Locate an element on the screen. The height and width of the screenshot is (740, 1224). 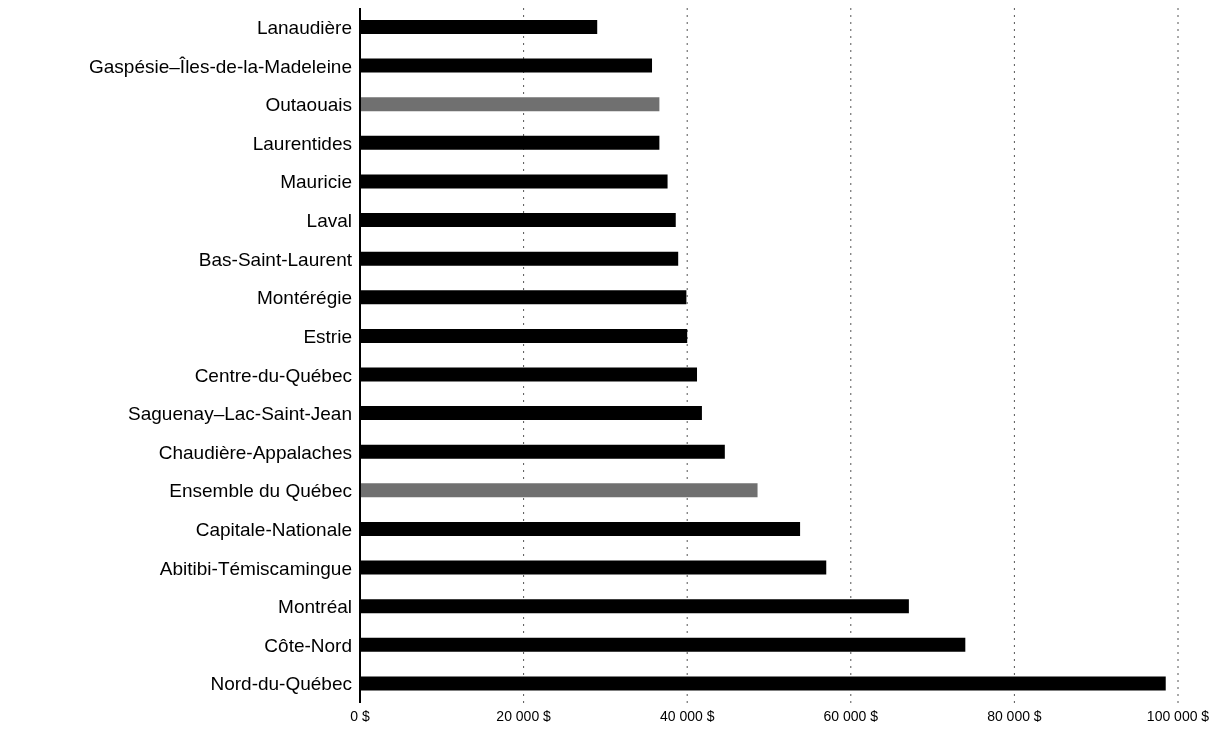
y-tick-label: Capitale-Nationale is located at coordinates (273, 529).